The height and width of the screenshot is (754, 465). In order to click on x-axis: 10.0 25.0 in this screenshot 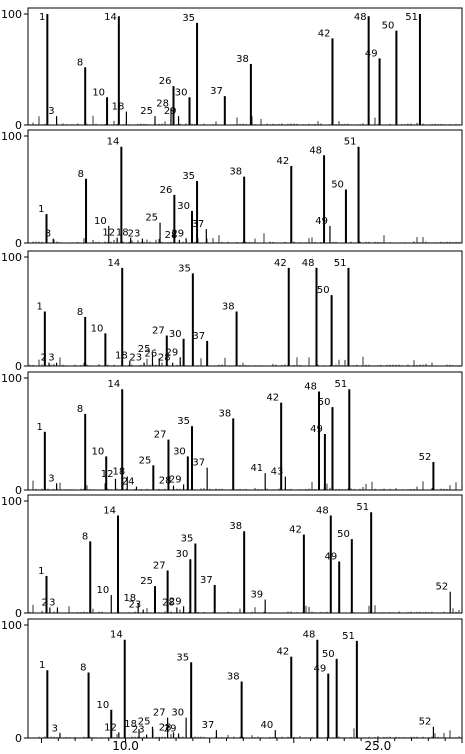, I will do `click(251, 745)`.